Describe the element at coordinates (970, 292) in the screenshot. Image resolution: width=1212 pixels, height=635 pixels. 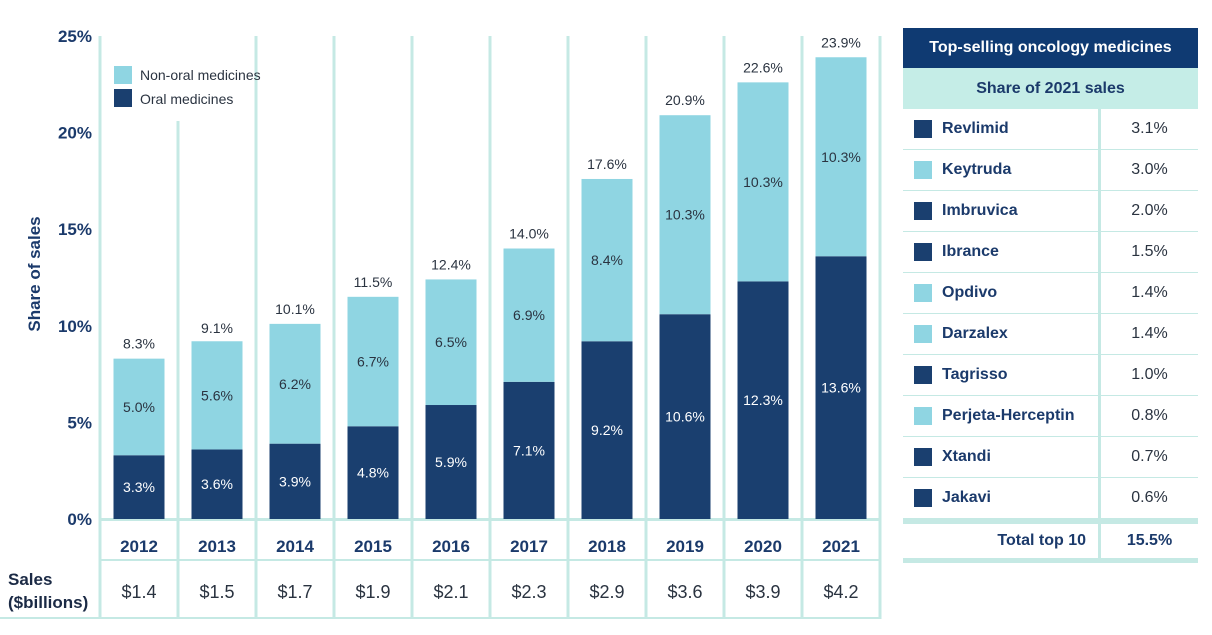
I see `medicine-name: Opdivo` at that location.